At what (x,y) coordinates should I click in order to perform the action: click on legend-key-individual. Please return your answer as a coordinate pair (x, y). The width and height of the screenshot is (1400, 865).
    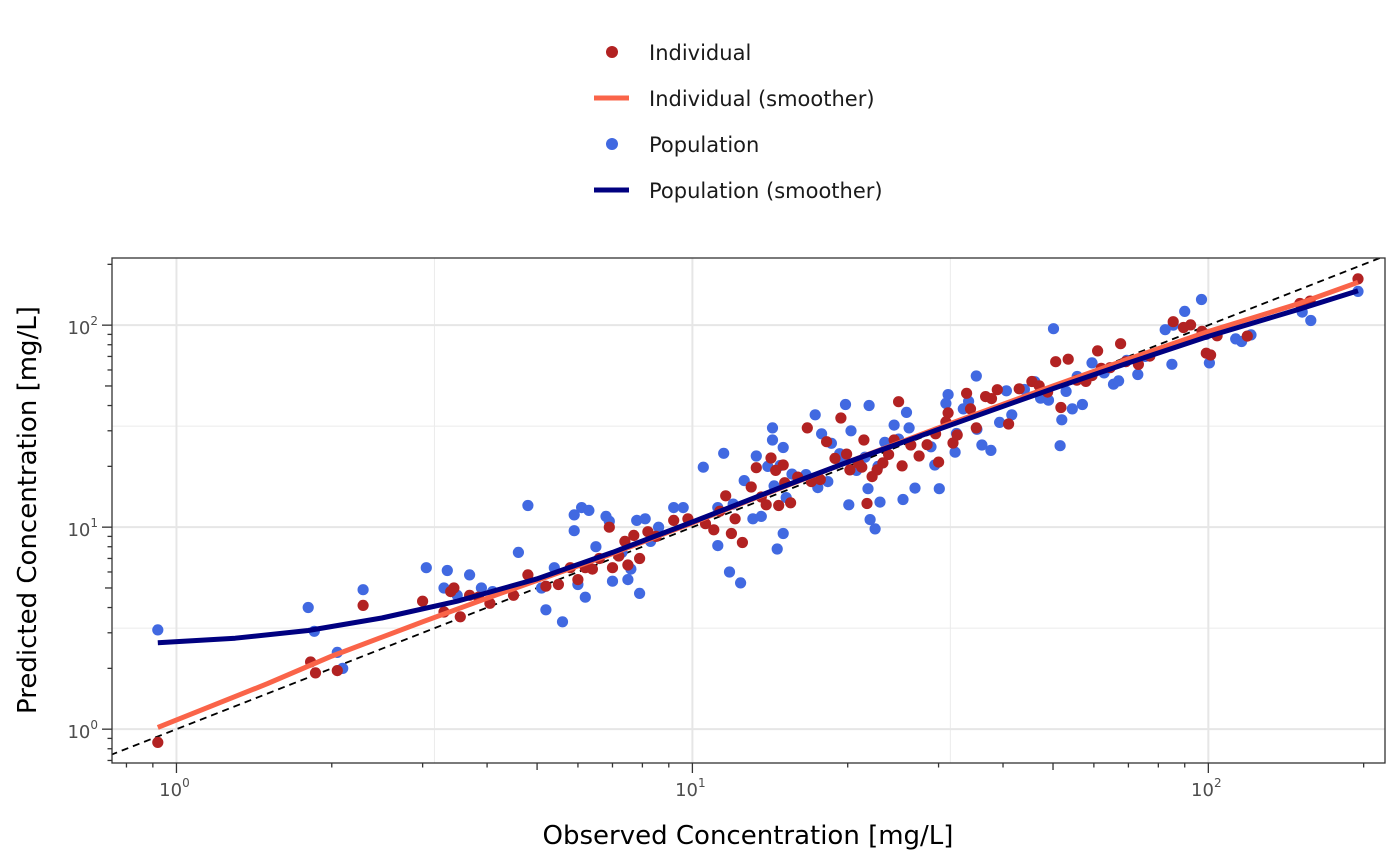
    Looking at the image, I should click on (612, 52).